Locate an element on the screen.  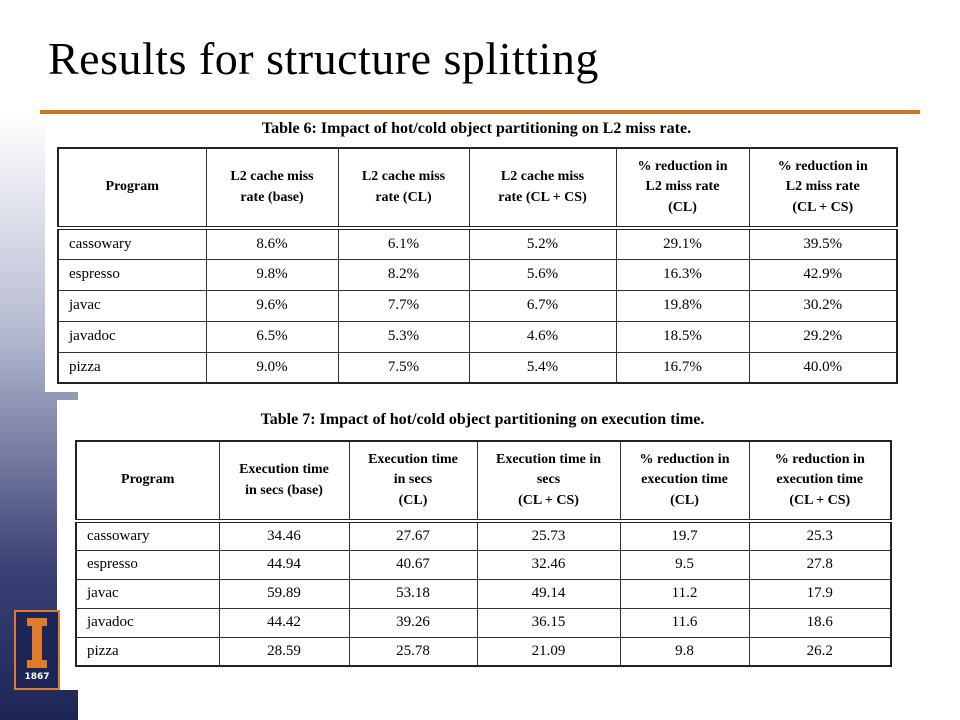
table-cell: cassowary is located at coordinates (132, 243).